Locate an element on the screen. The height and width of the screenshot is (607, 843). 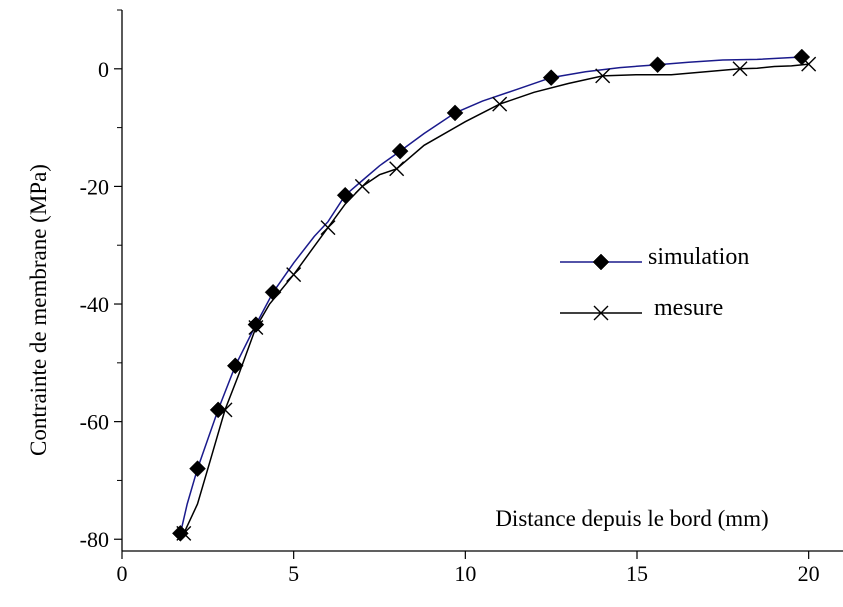
x-axis-title: Distance depuis le bord (mm) is located at coordinates (631, 518).